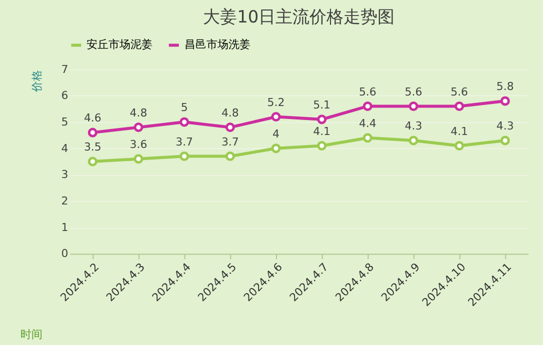  I want to click on y-tick-label: 7, so click(64, 69).